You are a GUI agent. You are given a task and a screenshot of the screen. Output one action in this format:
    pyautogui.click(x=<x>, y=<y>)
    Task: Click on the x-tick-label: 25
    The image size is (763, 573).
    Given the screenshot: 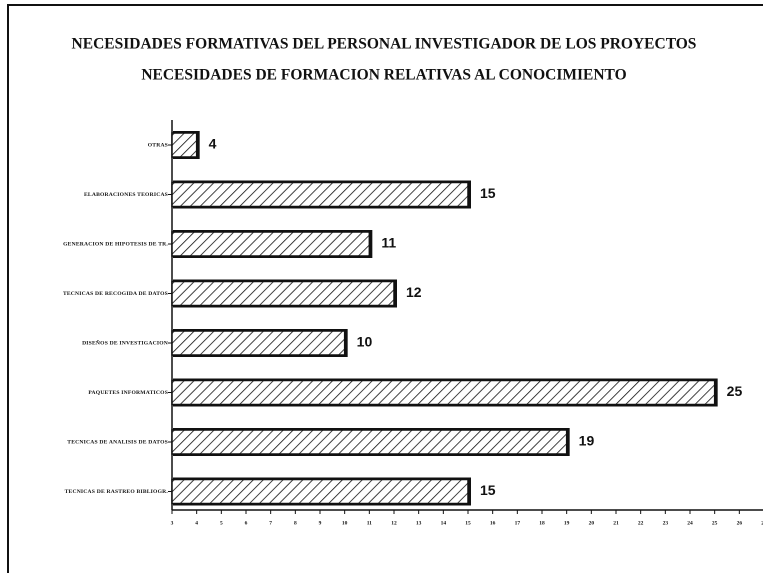 What is the action you would take?
    pyautogui.click(x=715, y=523)
    